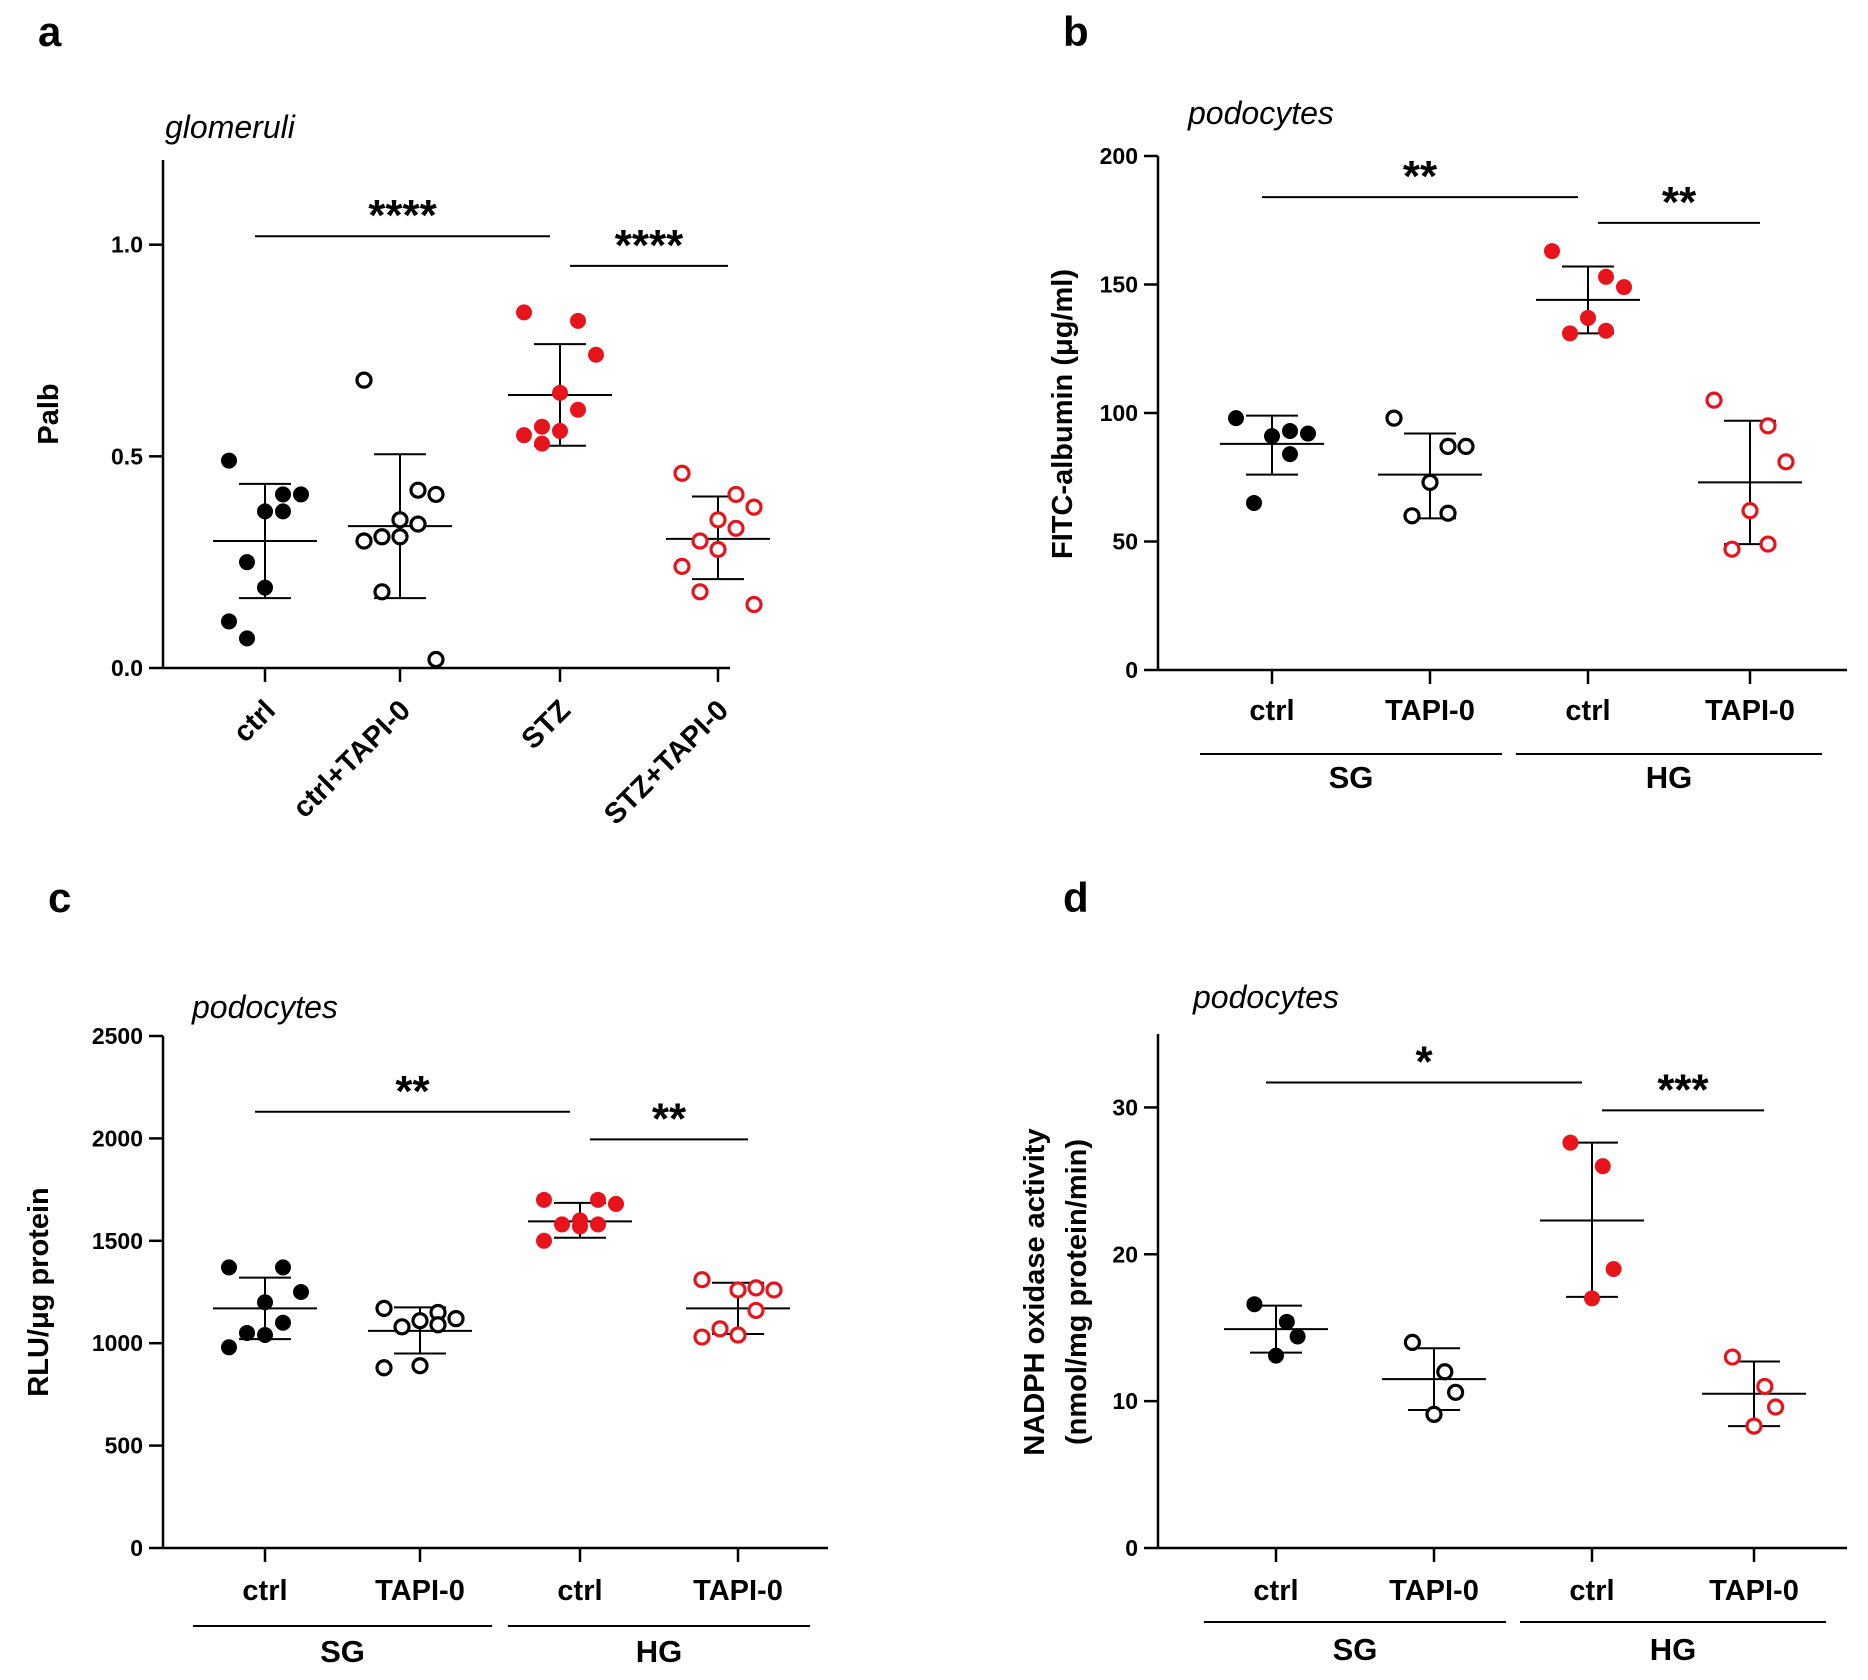 The height and width of the screenshot is (1680, 1868). What do you see at coordinates (59, 897) in the screenshot?
I see `panel-c-letter: c` at bounding box center [59, 897].